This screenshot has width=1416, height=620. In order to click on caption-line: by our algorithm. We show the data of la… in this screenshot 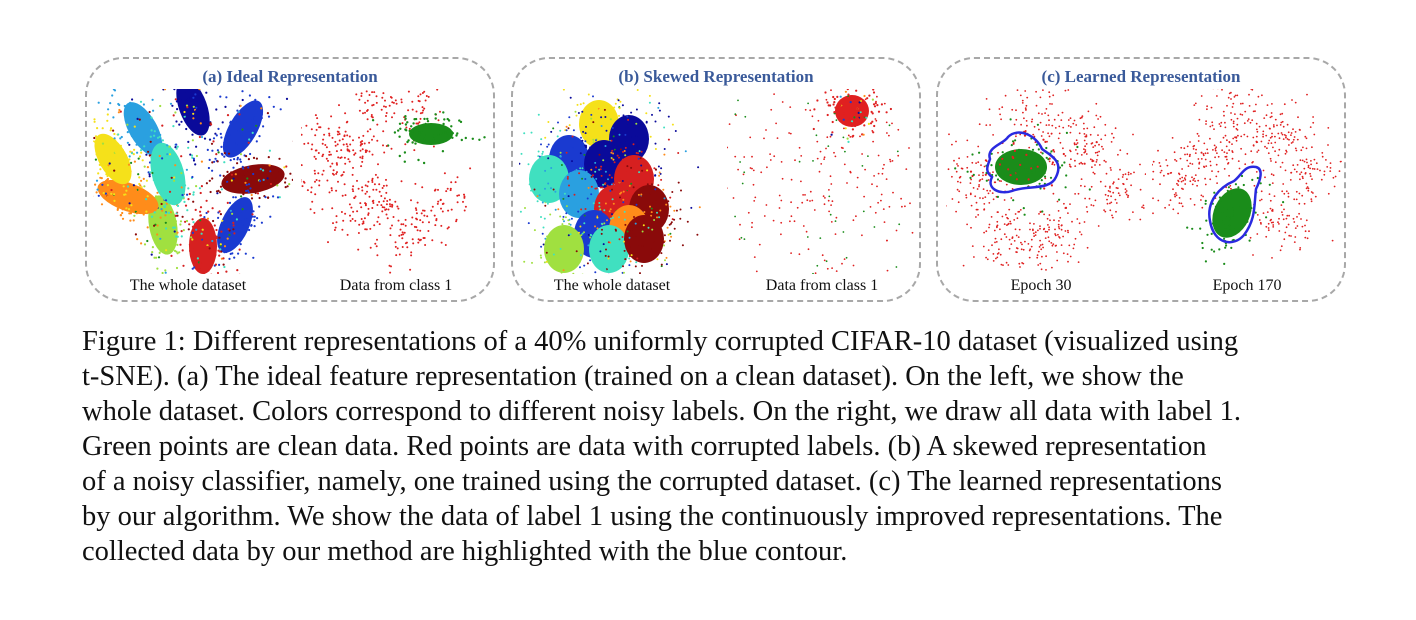, I will do `click(652, 516)`.